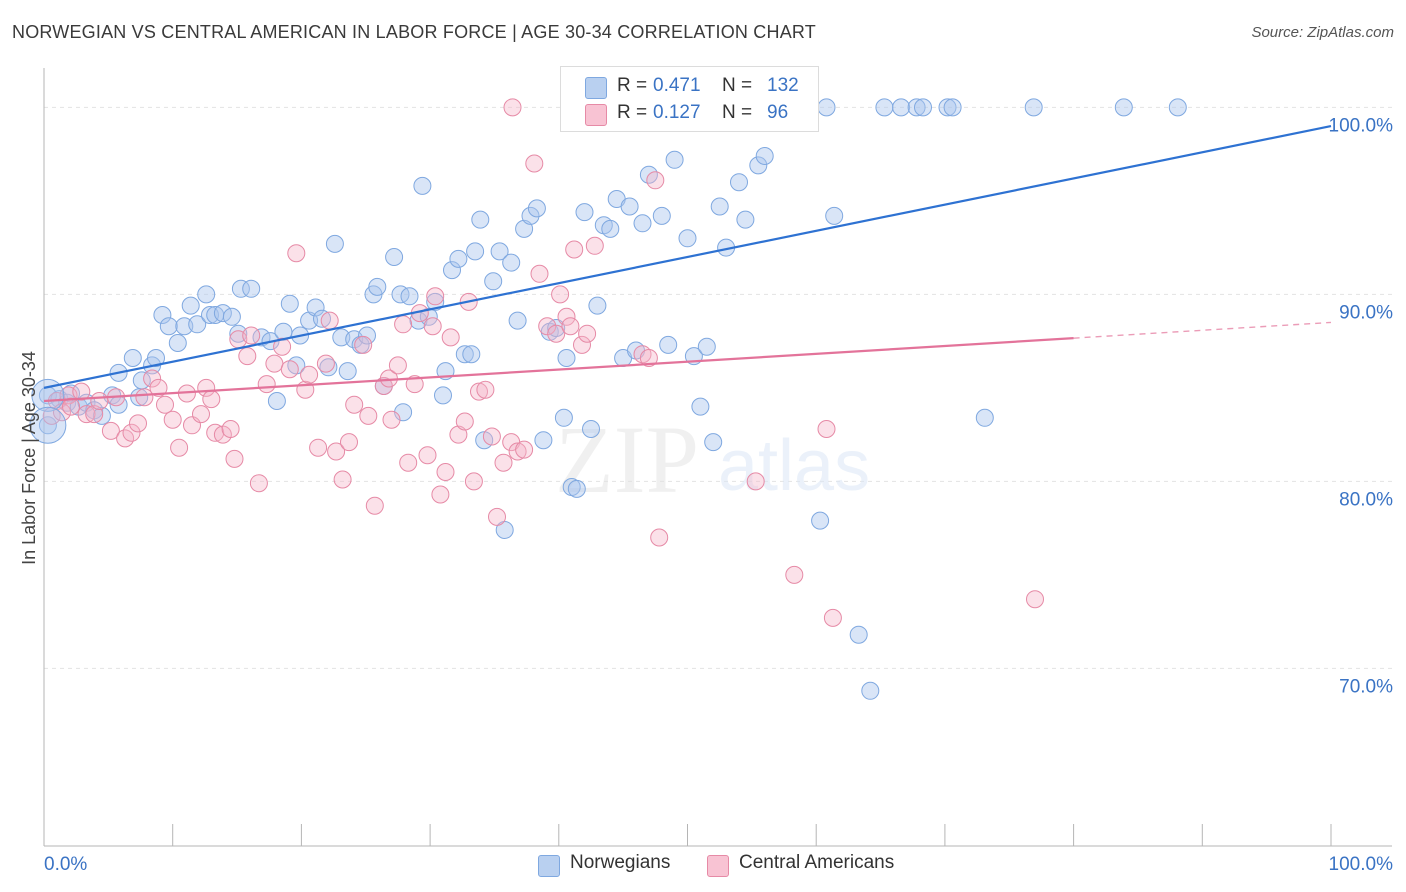 The height and width of the screenshot is (892, 1406). What do you see at coordinates (712, 459) in the screenshot?
I see `watermark: ZIP atlas` at bounding box center [712, 459].